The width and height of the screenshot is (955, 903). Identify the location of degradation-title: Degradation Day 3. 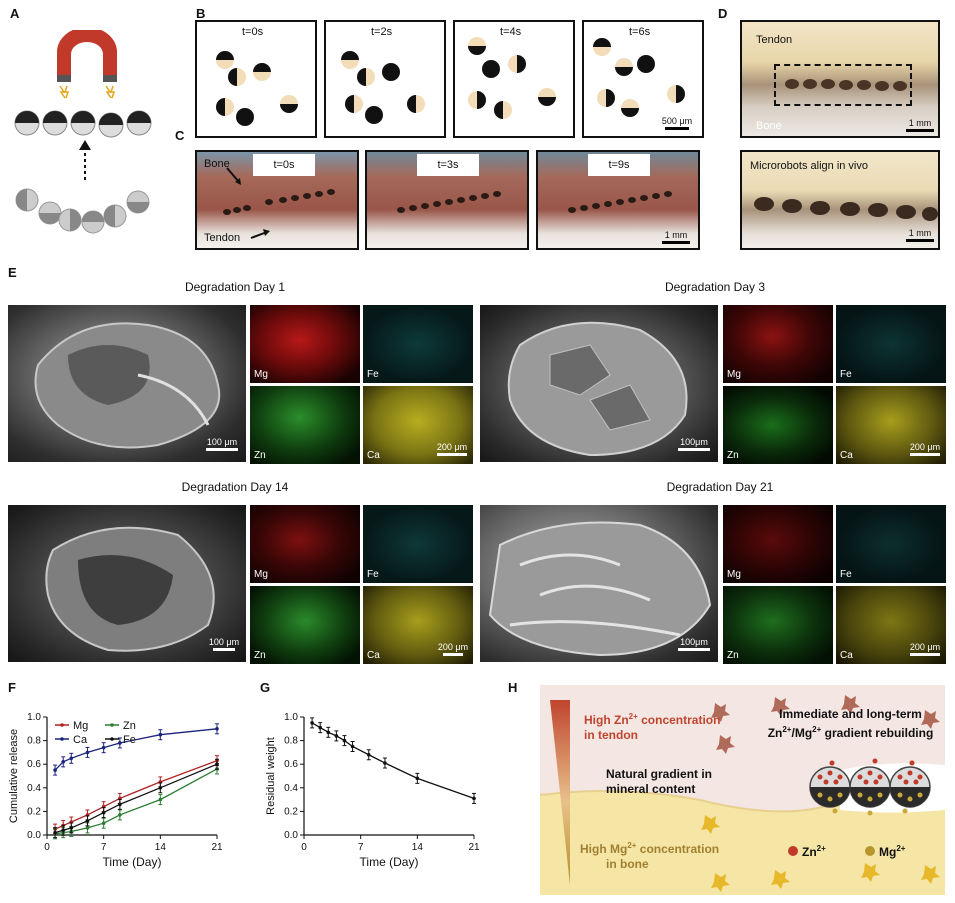
(715, 287).